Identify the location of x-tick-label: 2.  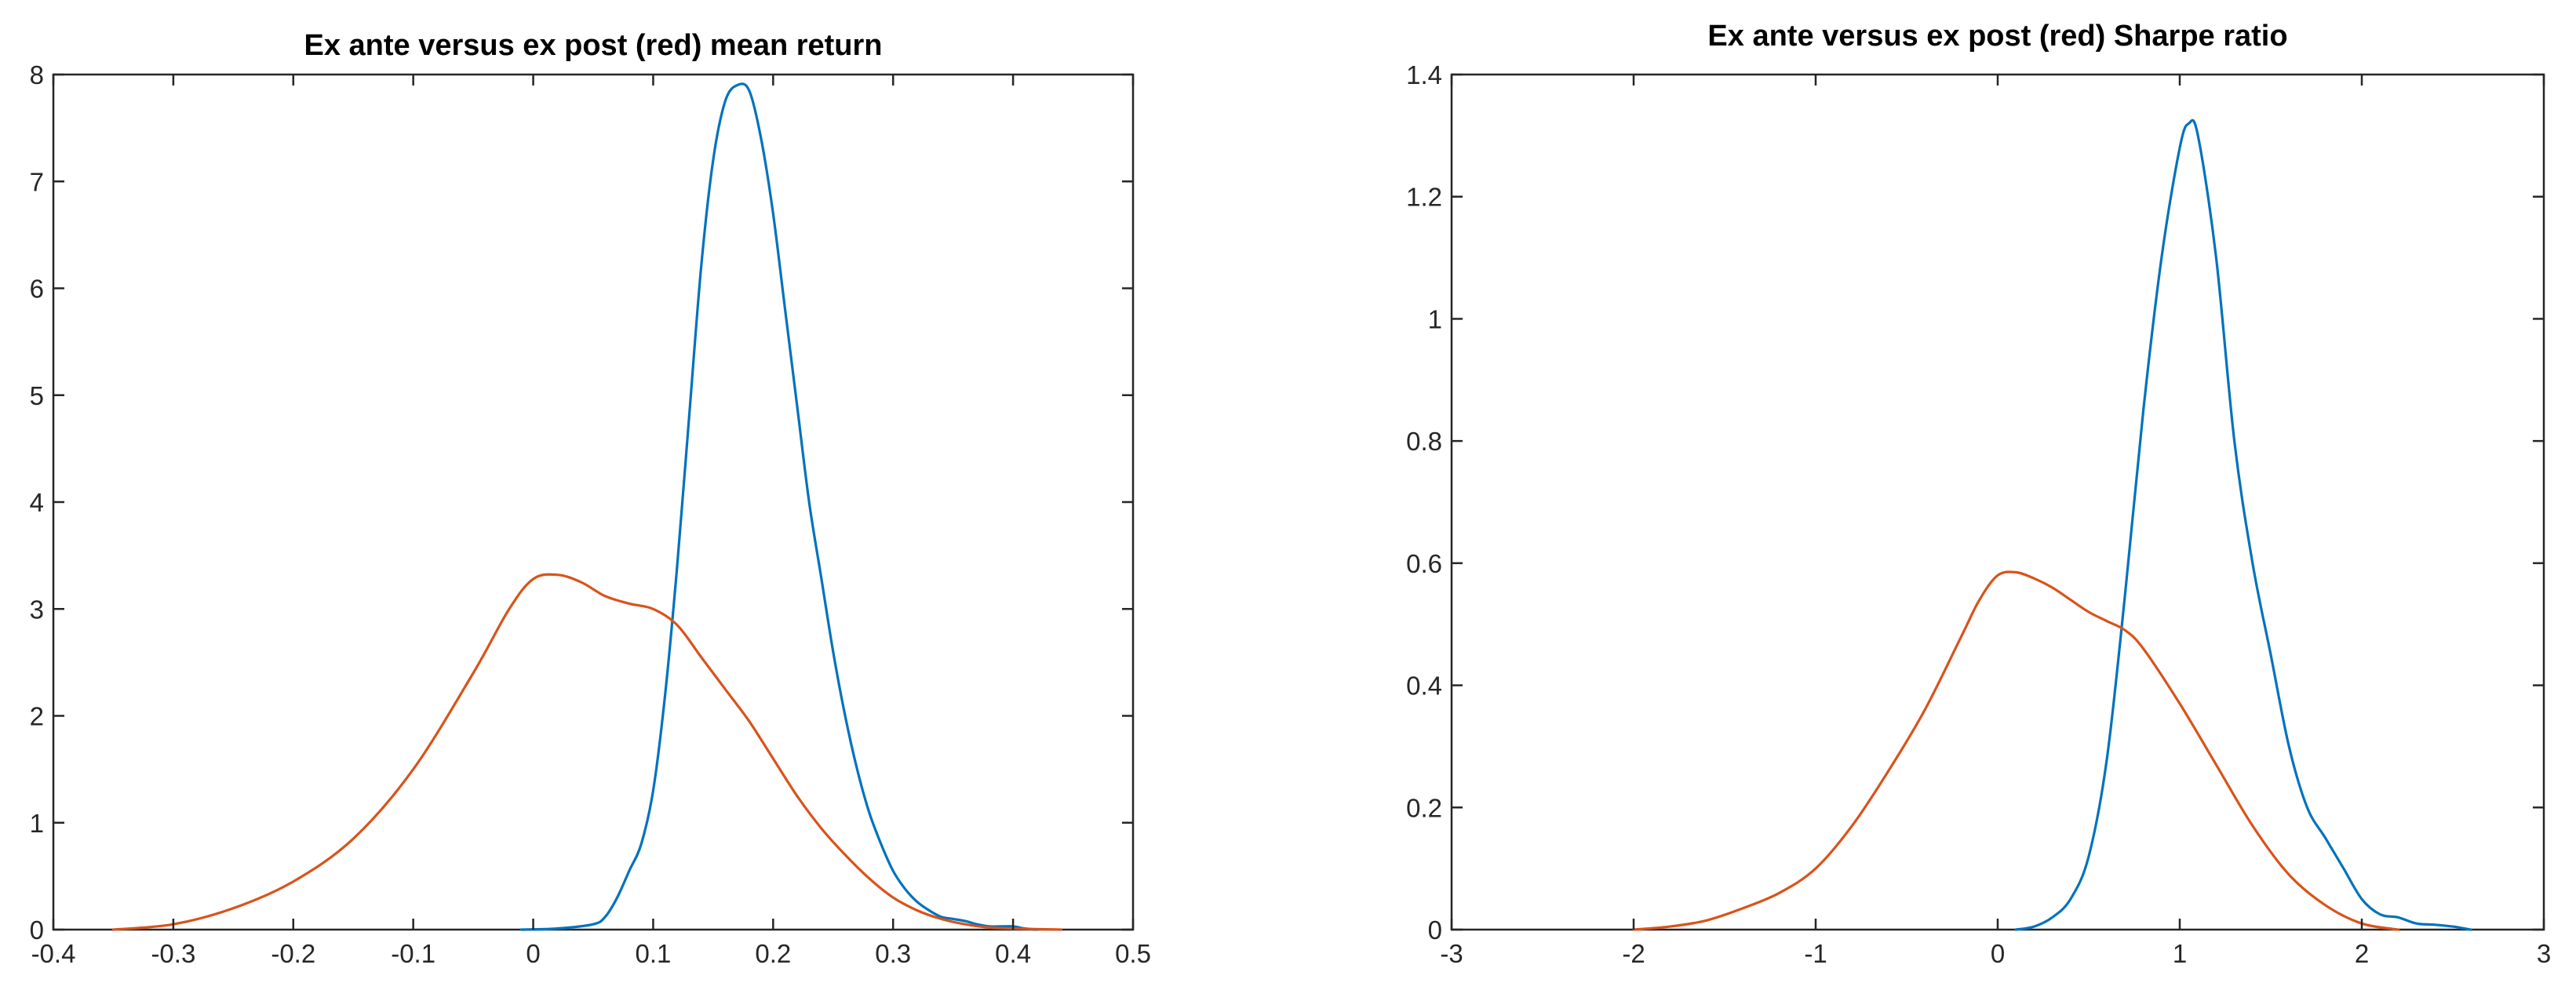
(2362, 953).